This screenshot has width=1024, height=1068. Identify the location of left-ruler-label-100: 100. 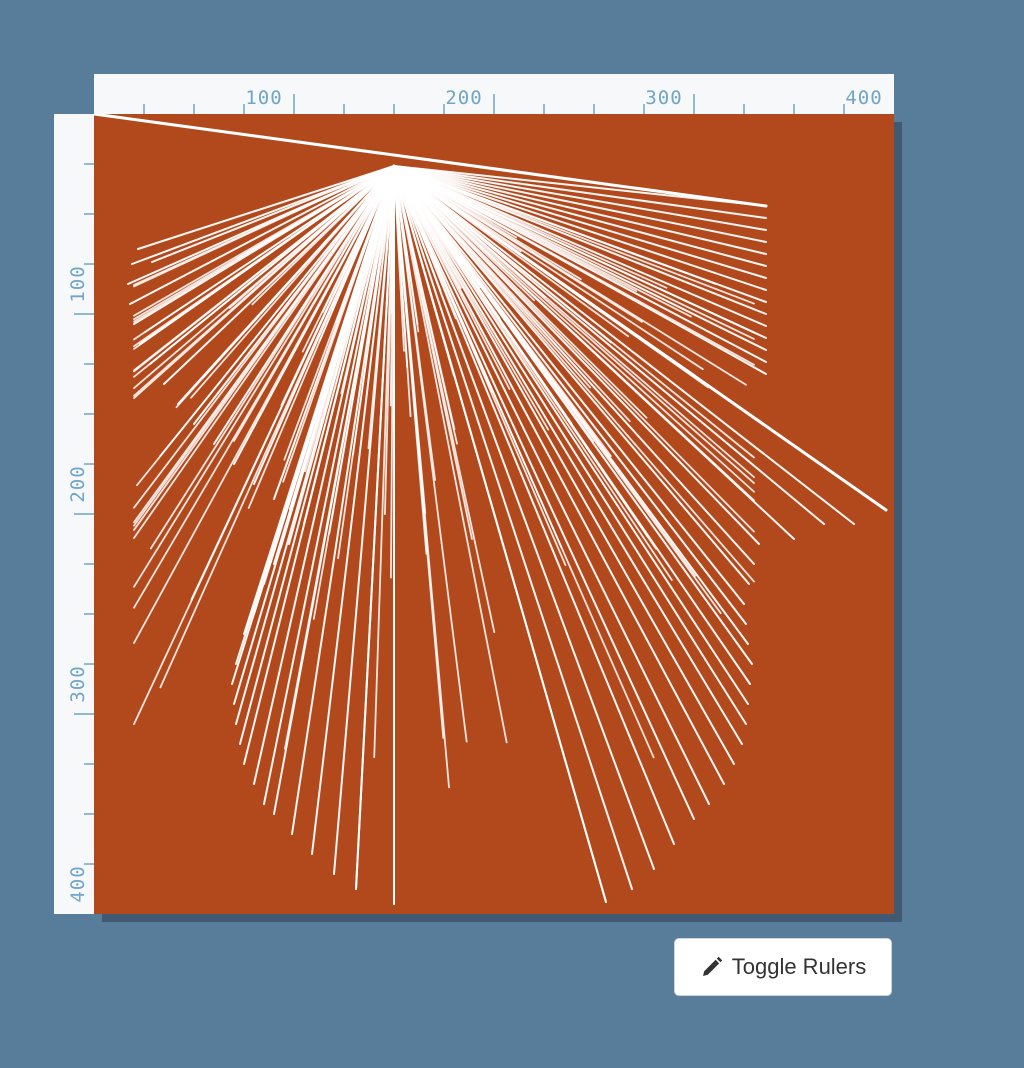
(78, 283).